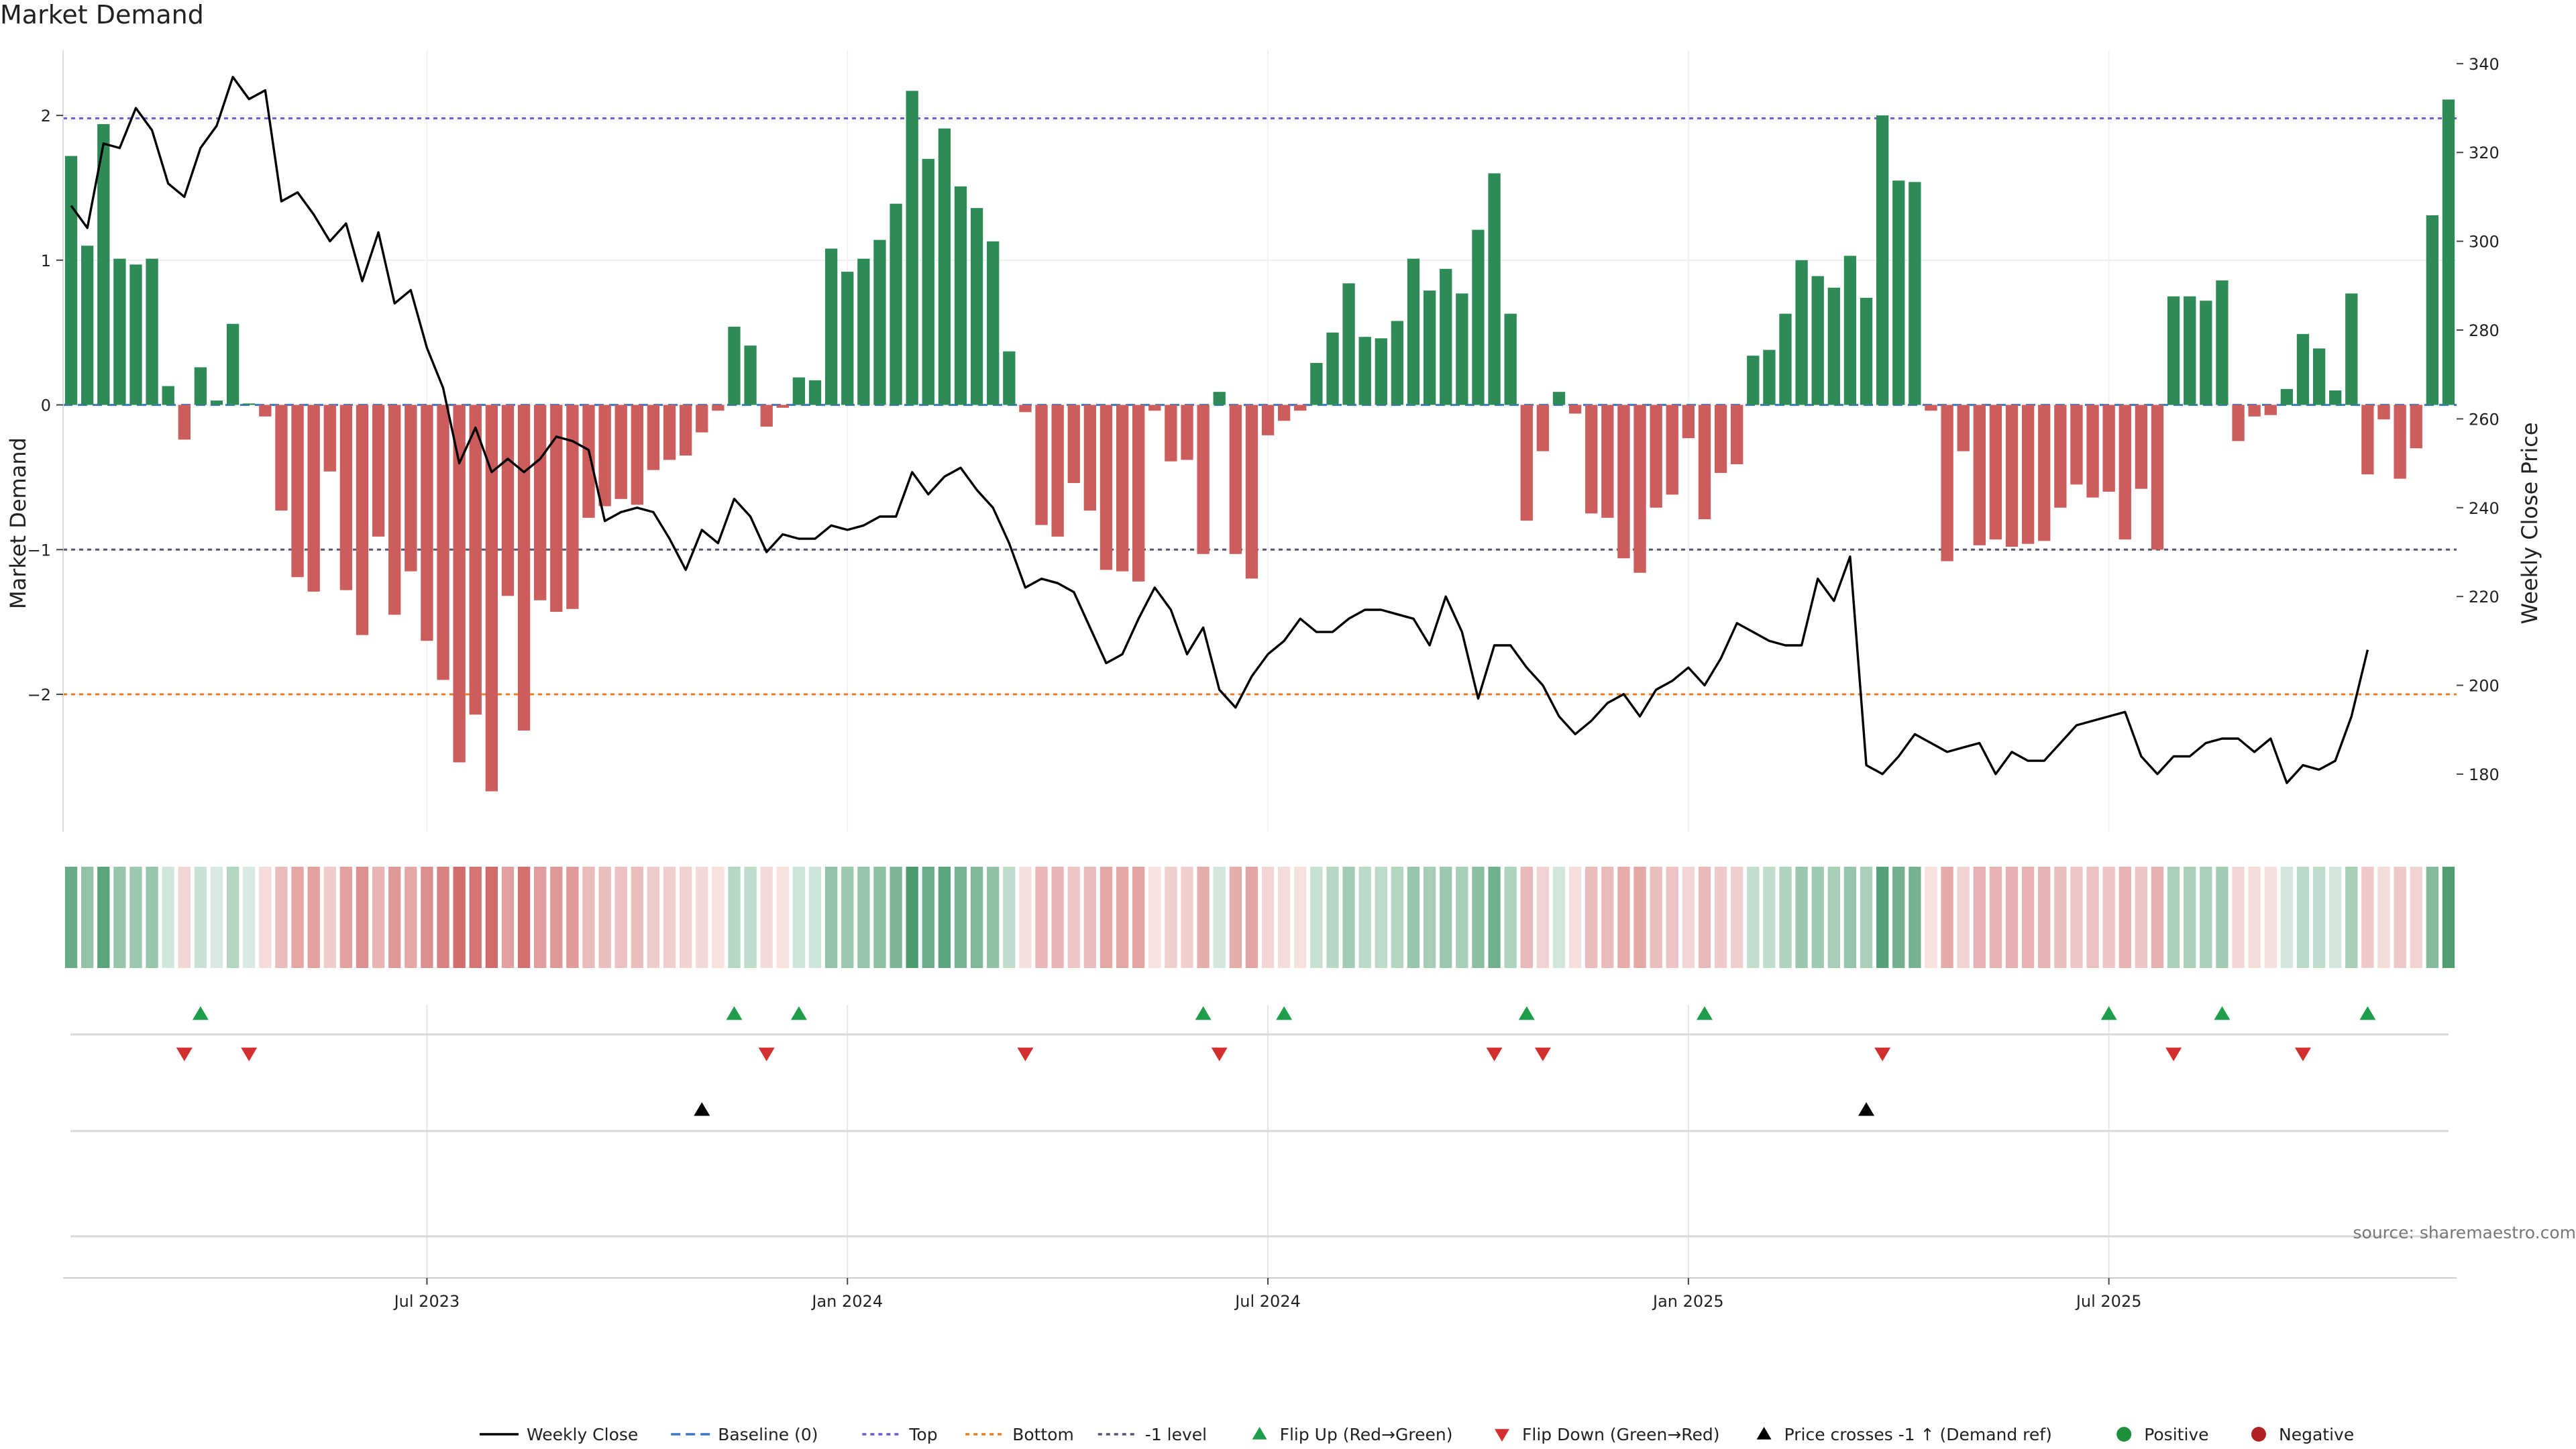 The image size is (2576, 1449). I want to click on legend-item-positive: Positive, so click(2162, 1434).